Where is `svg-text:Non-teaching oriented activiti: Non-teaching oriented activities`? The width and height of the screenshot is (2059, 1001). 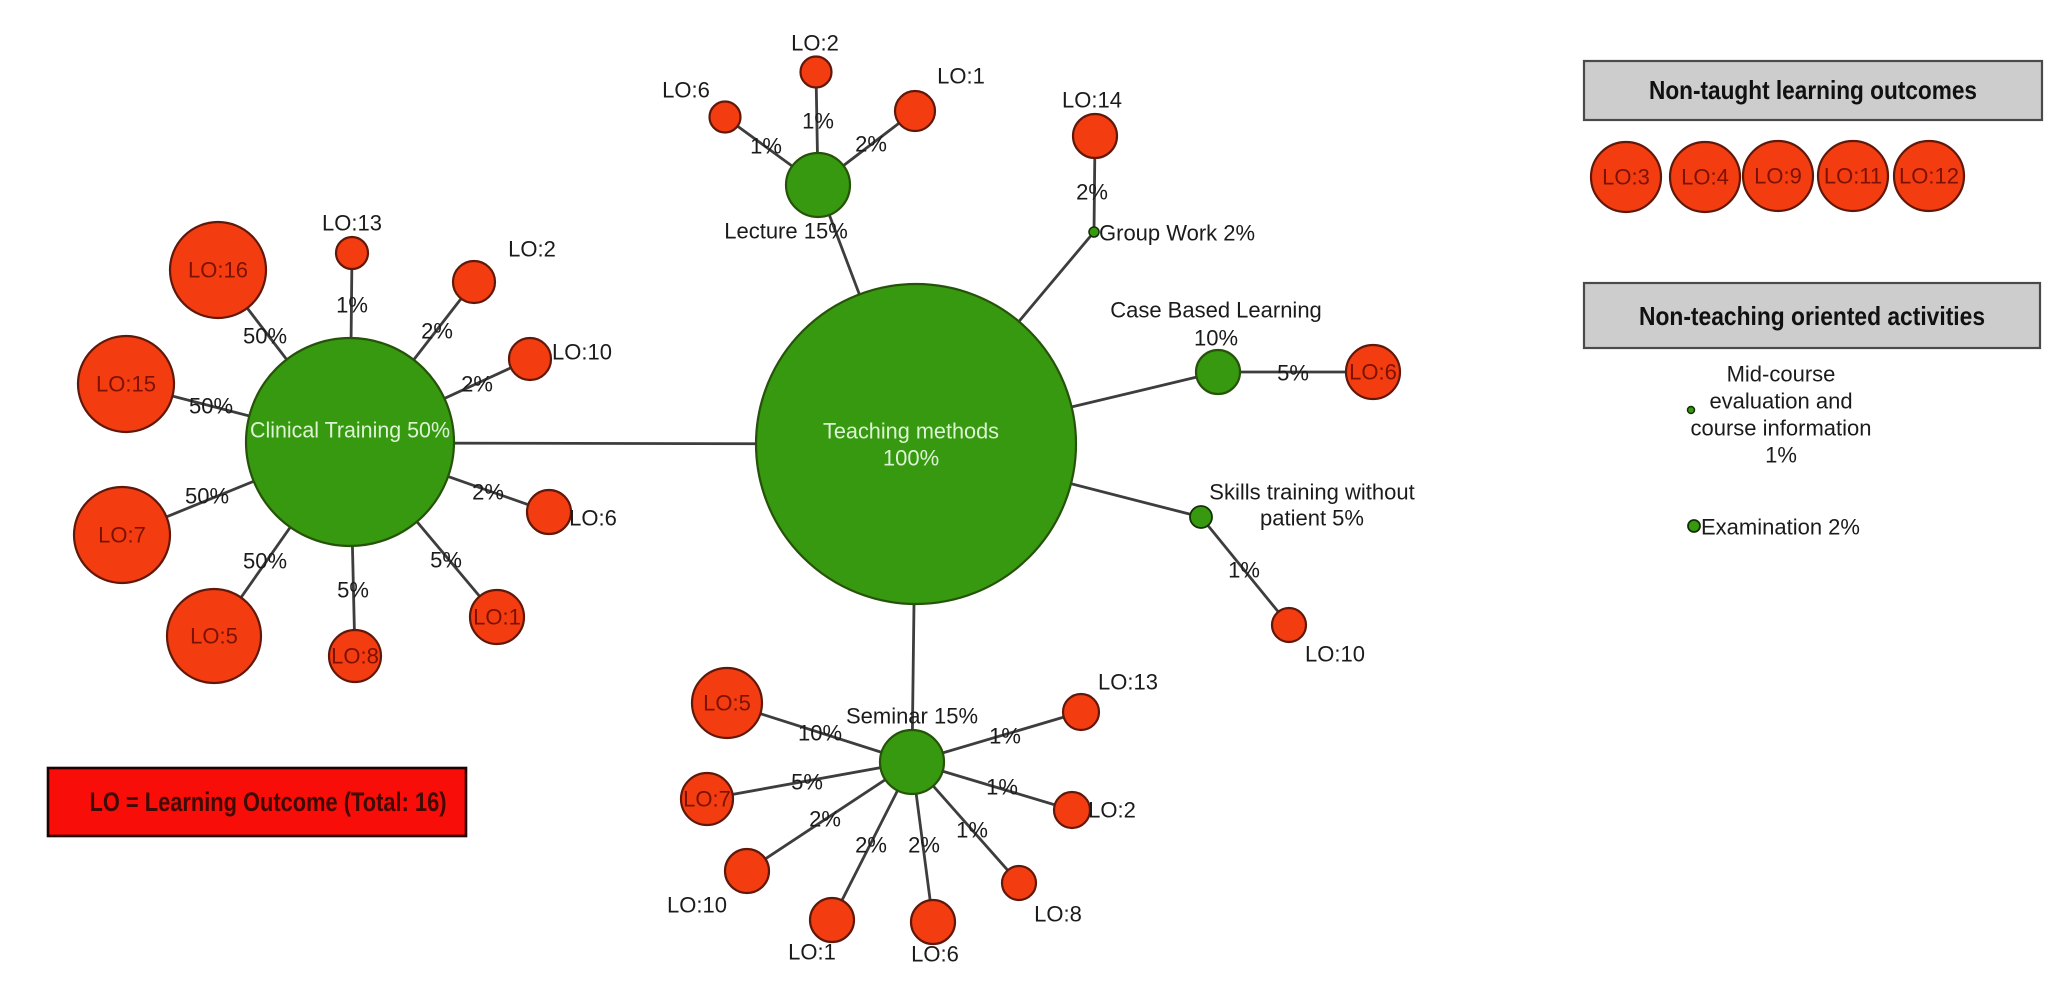
svg-text:Non-teaching oriented activiti: Non-teaching oriented activities is located at coordinates (1812, 316).